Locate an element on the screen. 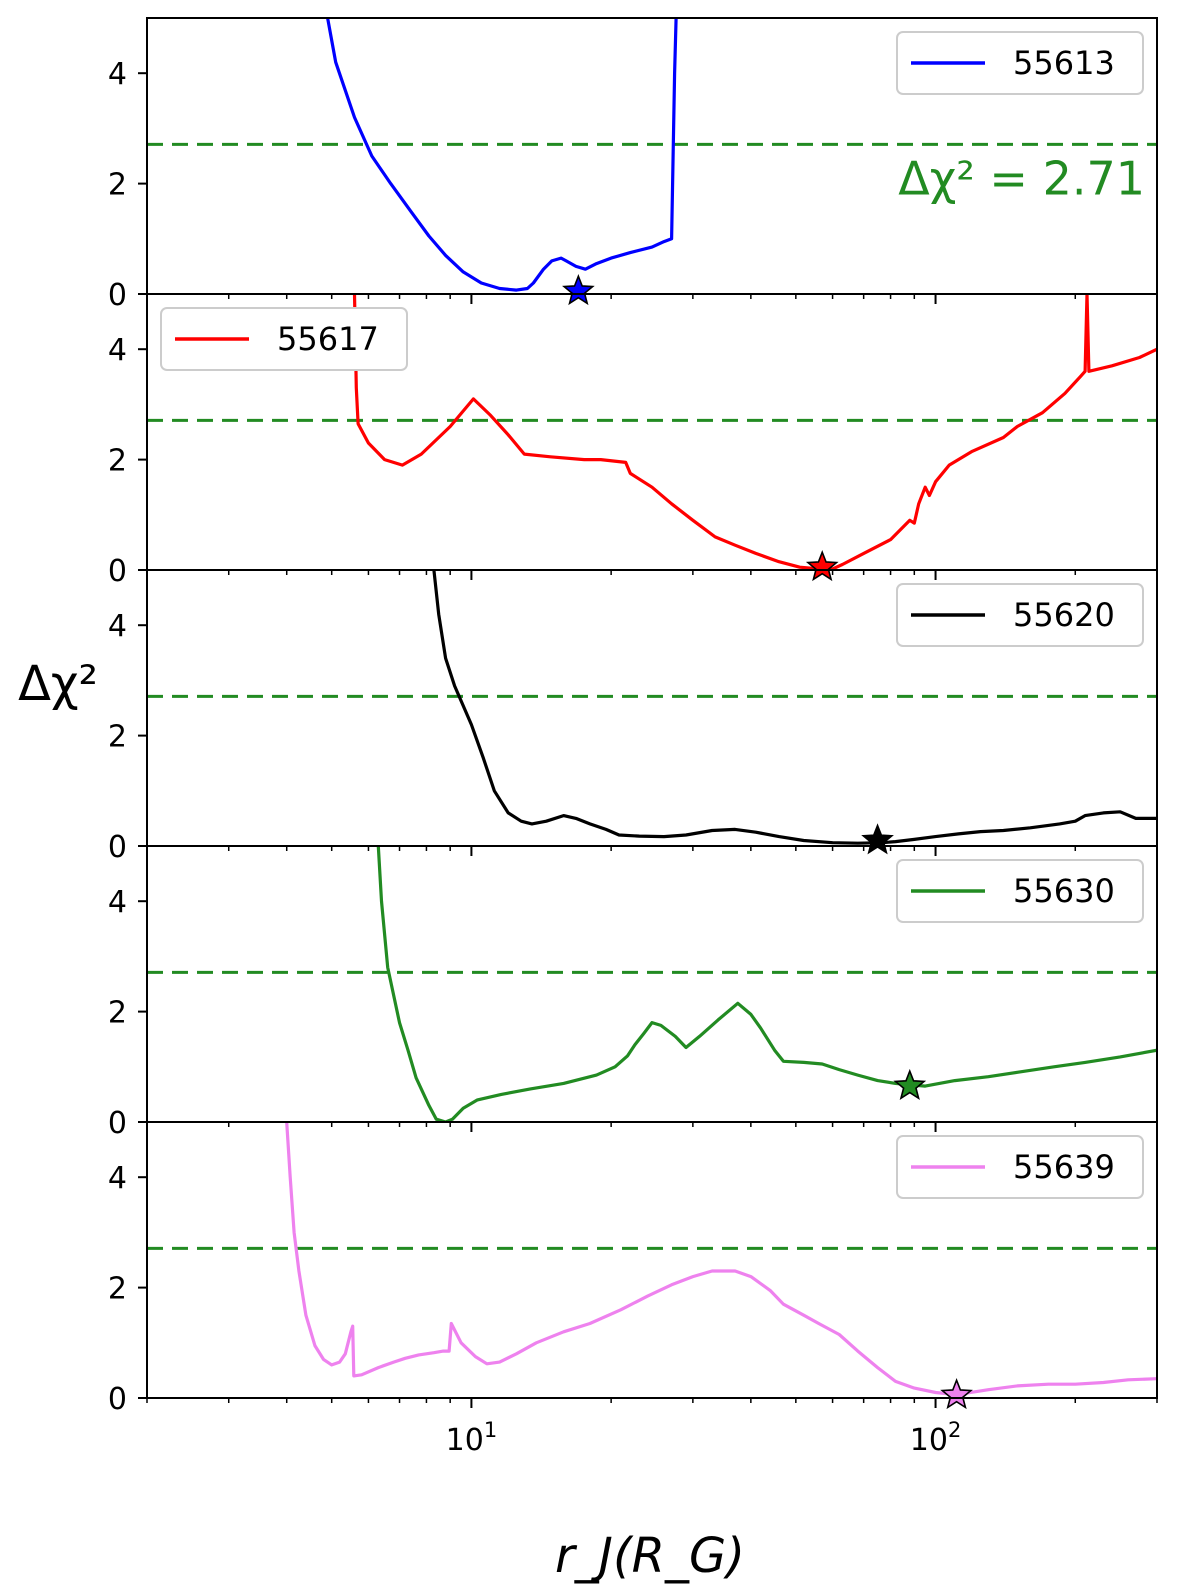 The width and height of the screenshot is (1200, 1588). legend-55620: 55620 is located at coordinates (1020, 615).